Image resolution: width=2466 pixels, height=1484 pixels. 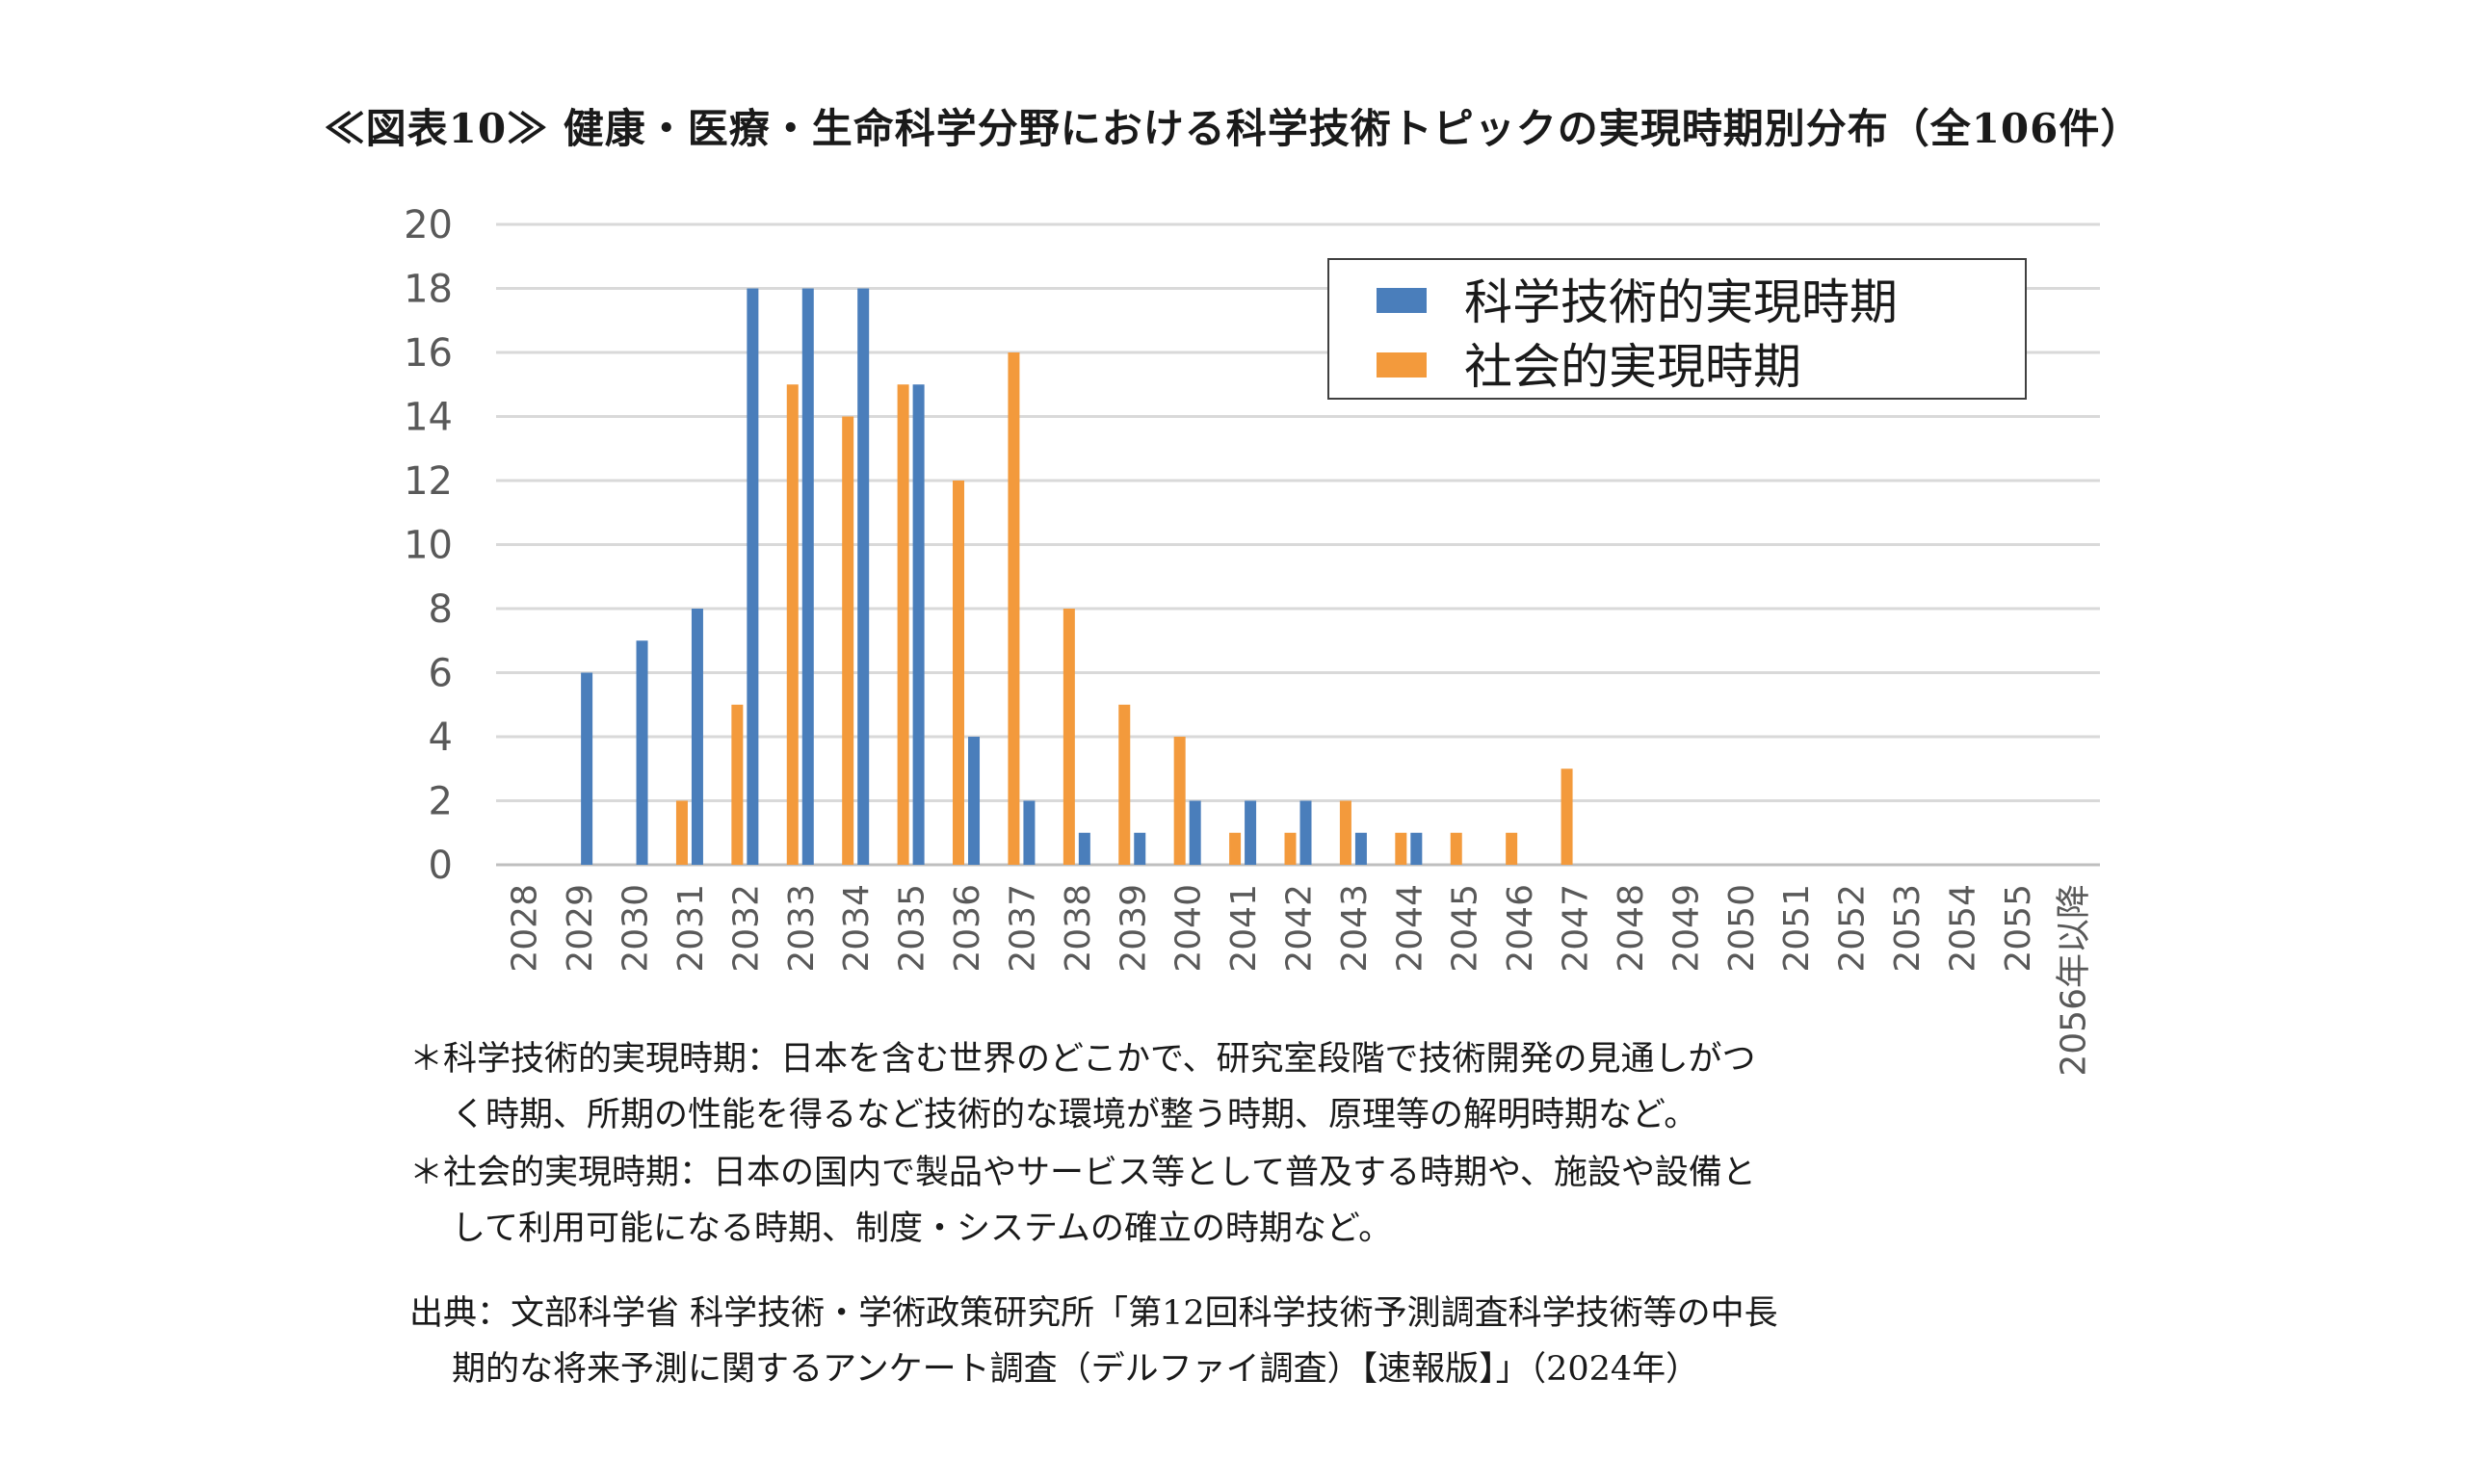 What do you see at coordinates (1681, 302) in the screenshot?
I see `legend-label-science: 科学技術的実現時期` at bounding box center [1681, 302].